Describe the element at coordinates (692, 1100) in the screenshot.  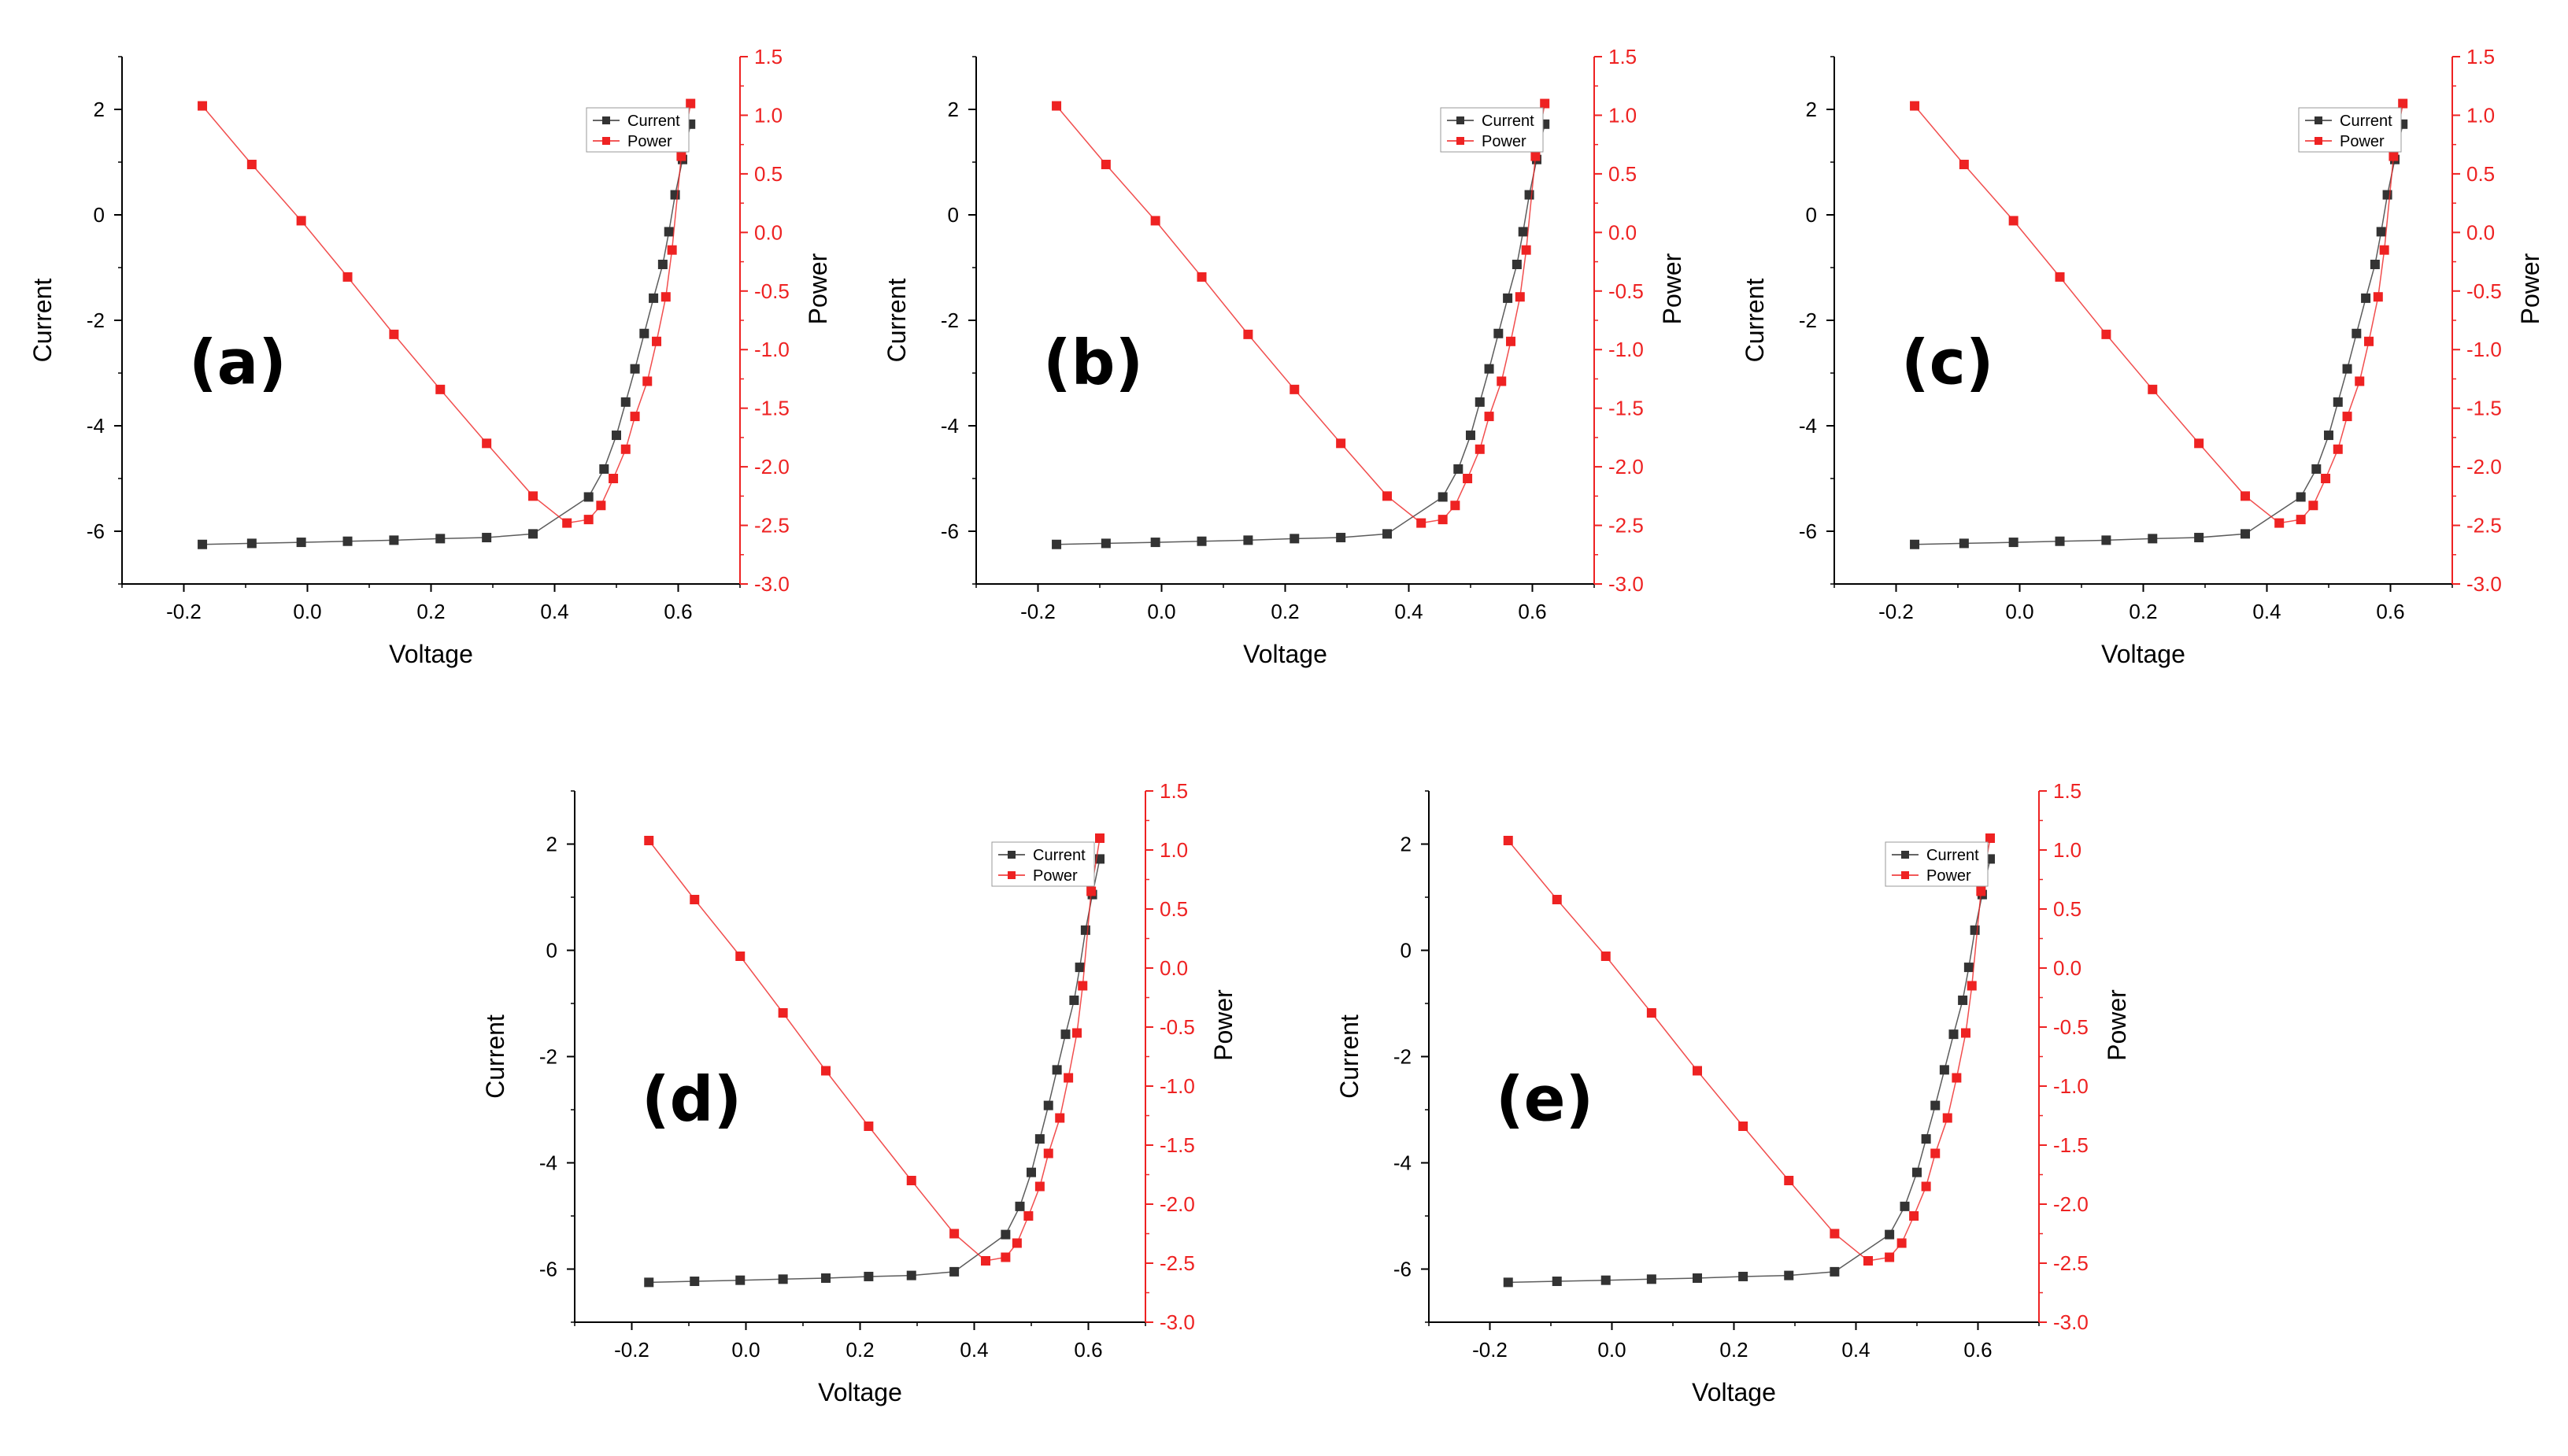
I see `panel-label: (d)` at that location.